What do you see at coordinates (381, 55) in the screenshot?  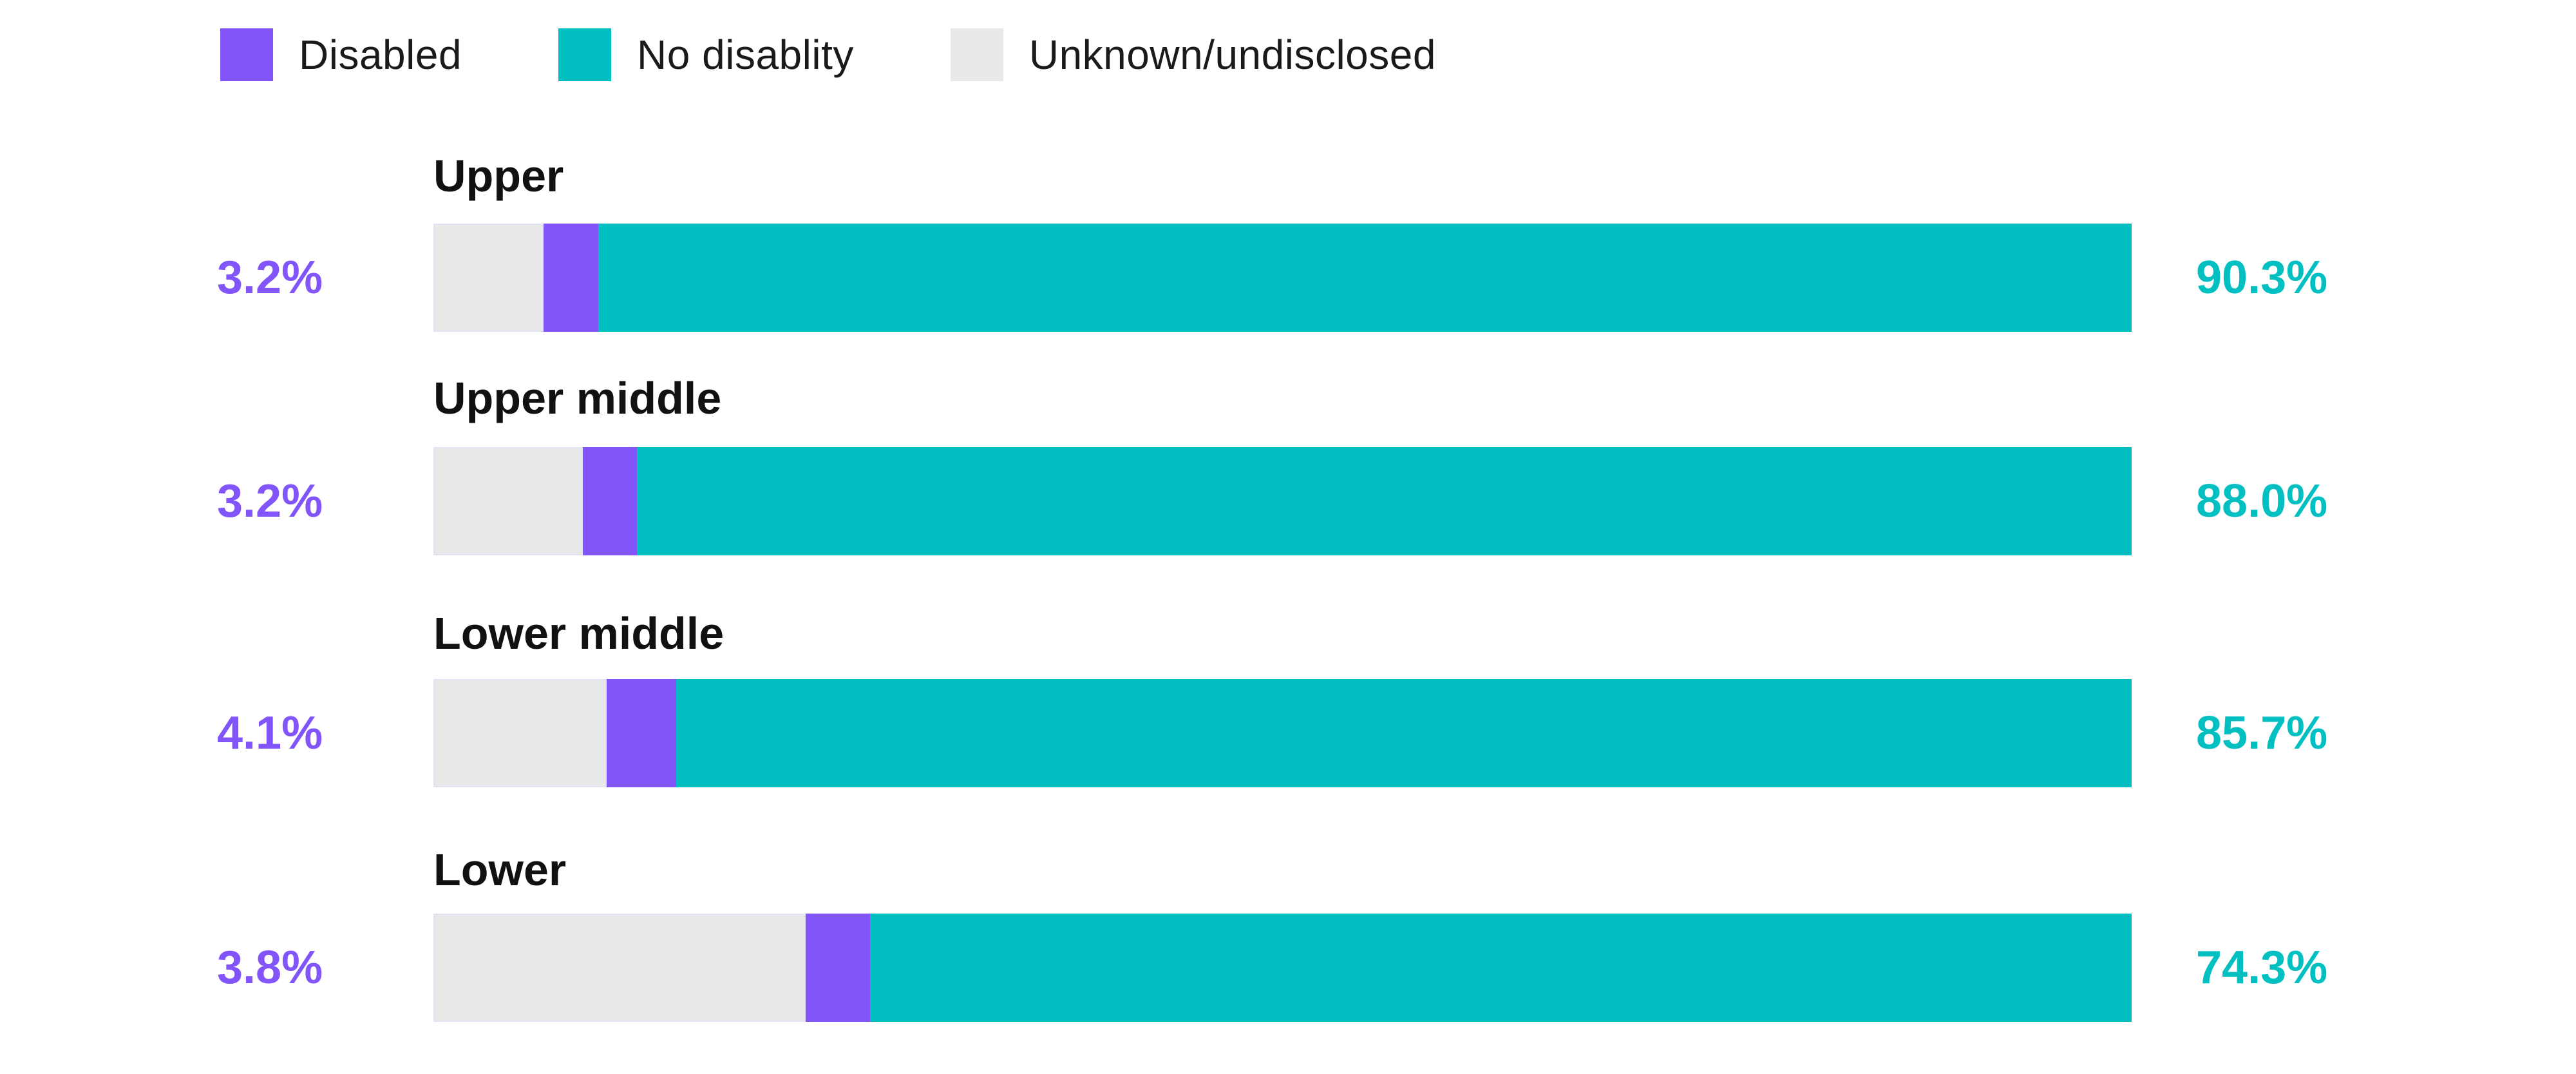 I see `legend-label: Disabled` at bounding box center [381, 55].